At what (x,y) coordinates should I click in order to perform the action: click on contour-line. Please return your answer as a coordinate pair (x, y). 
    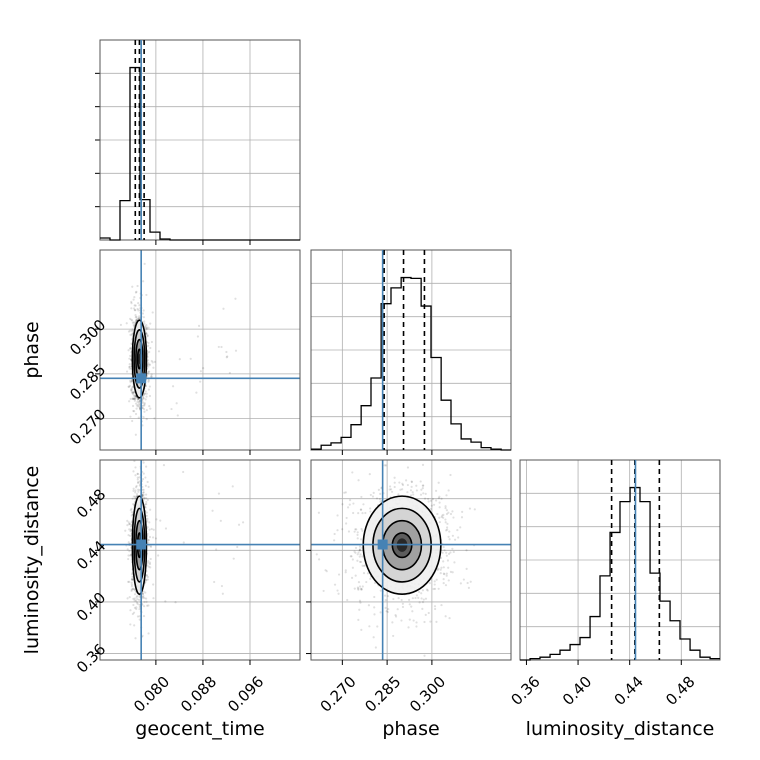
    Looking at the image, I should click on (139, 359).